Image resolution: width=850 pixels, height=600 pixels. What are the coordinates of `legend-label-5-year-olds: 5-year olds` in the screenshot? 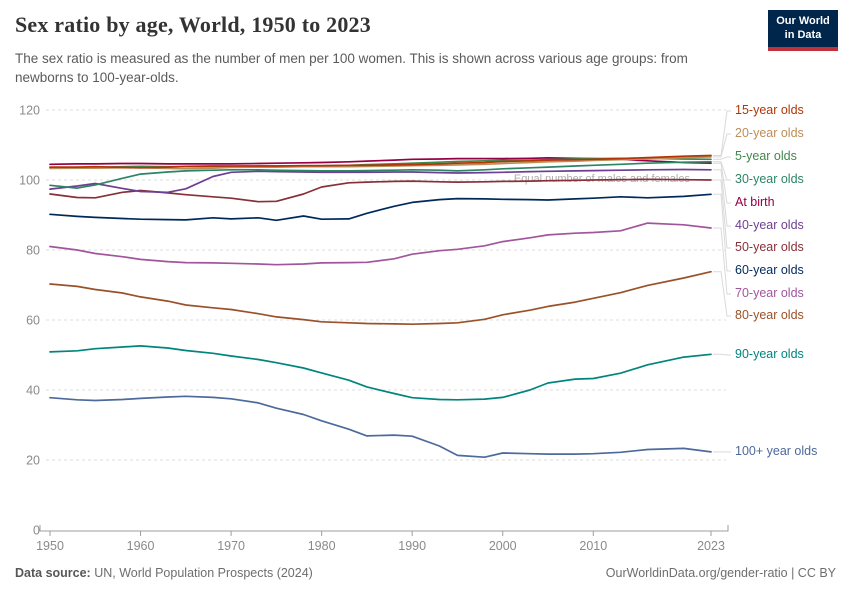 It's located at (766, 156).